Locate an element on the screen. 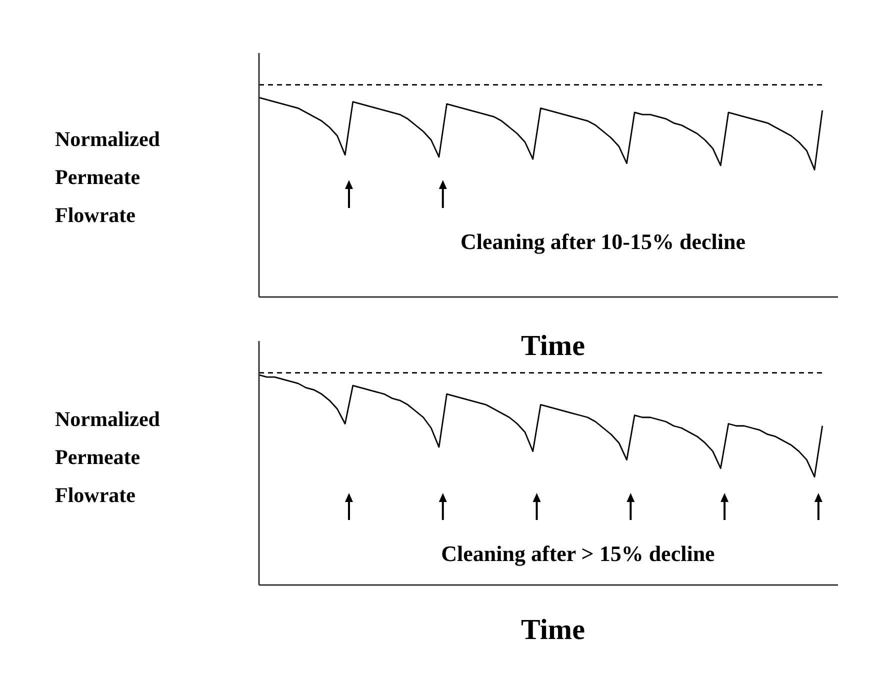 This screenshot has height=675, width=888. annotation: Cleaning after > 15% decline is located at coordinates (578, 554).